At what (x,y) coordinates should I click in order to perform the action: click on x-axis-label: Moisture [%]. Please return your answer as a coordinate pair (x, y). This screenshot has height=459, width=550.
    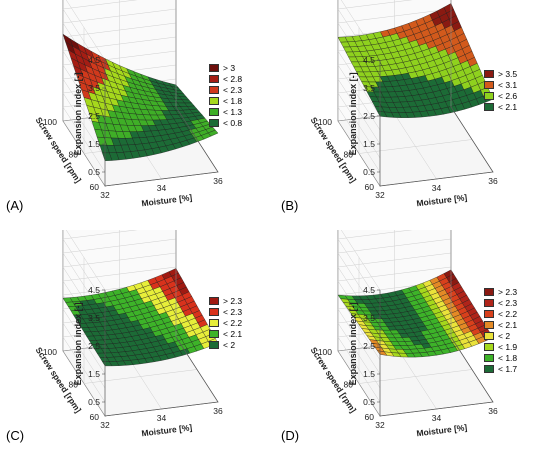
    Looking at the image, I should click on (167, 200).